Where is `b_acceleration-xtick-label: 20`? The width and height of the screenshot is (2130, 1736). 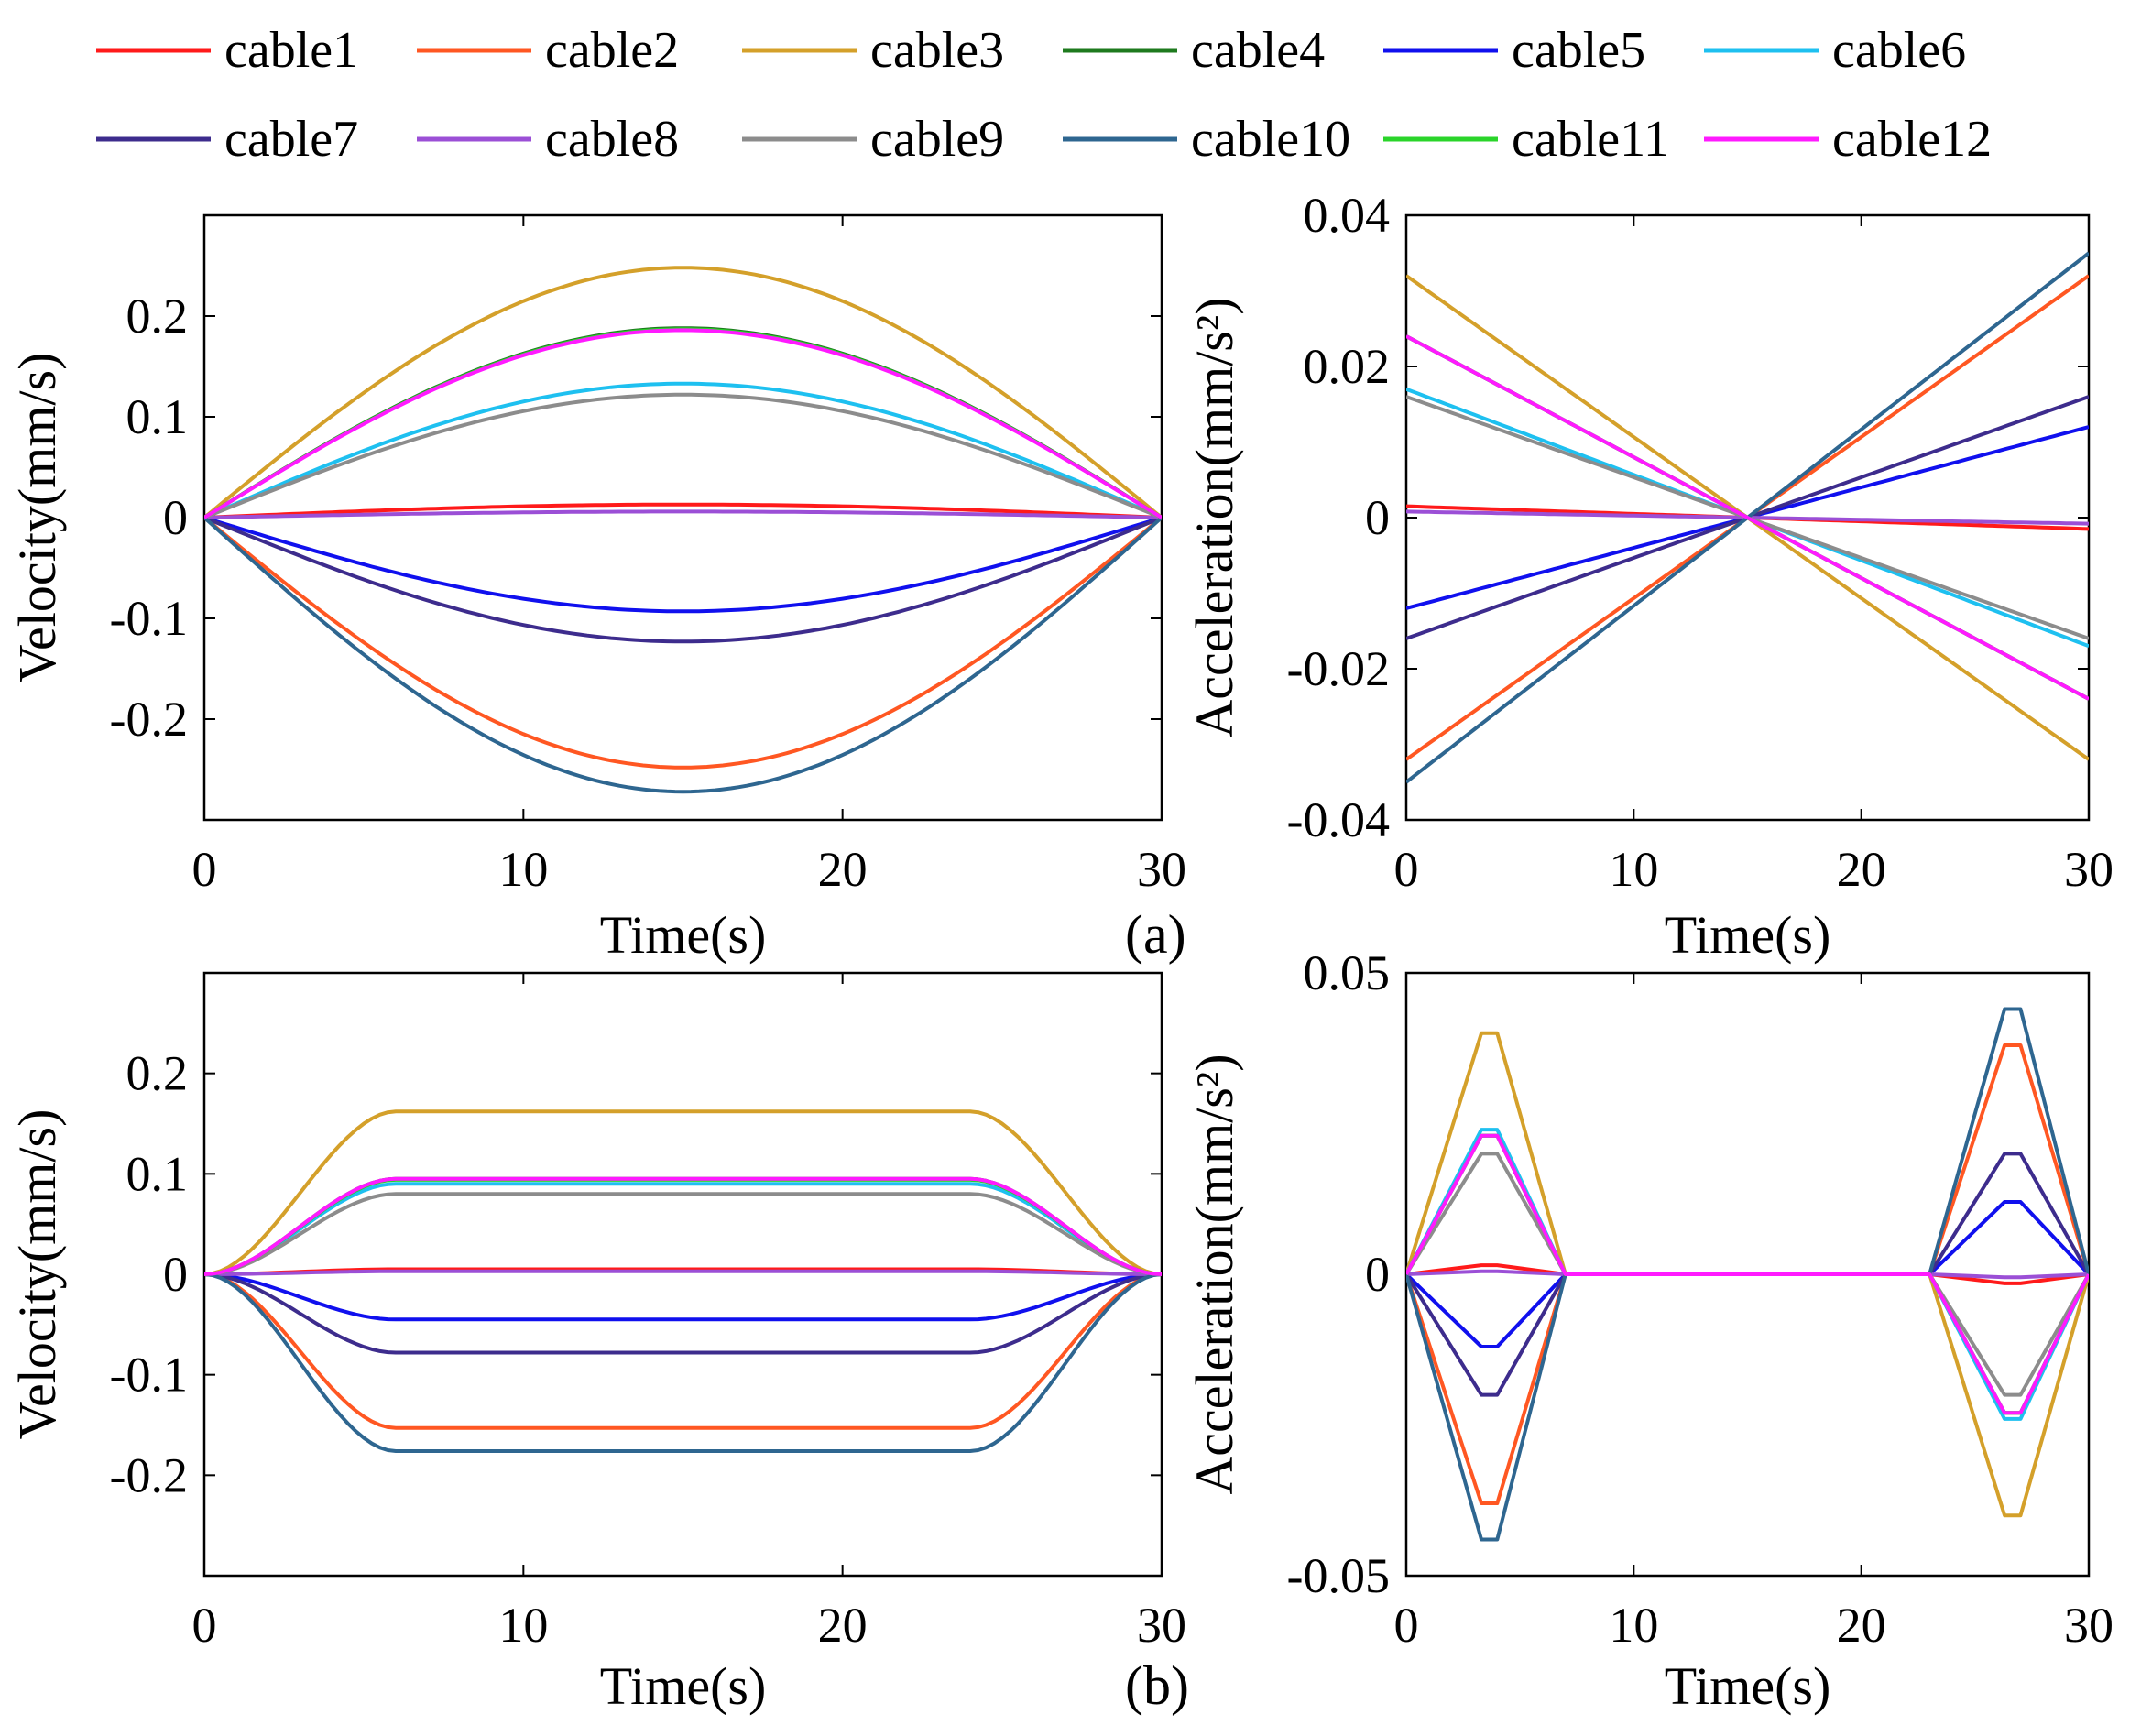
b_acceleration-xtick-label: 20 is located at coordinates (1861, 1625).